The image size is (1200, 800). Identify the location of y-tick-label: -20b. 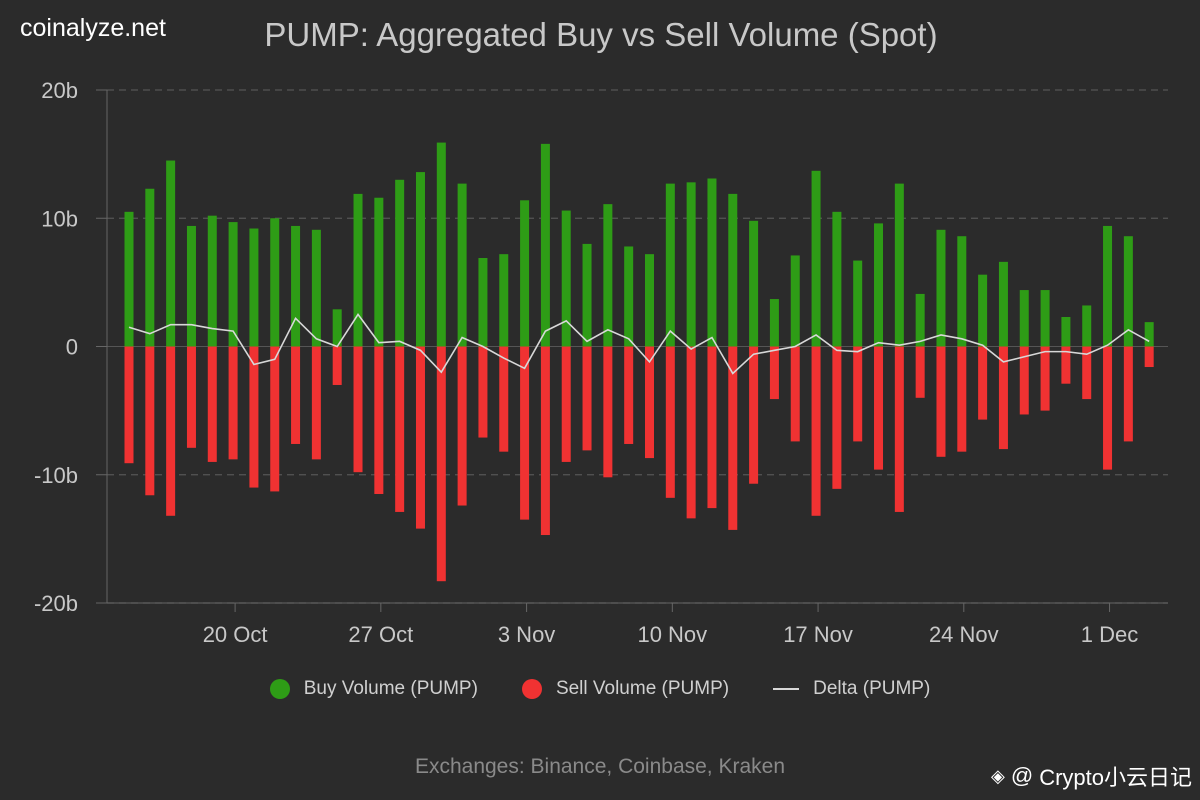
(56, 603).